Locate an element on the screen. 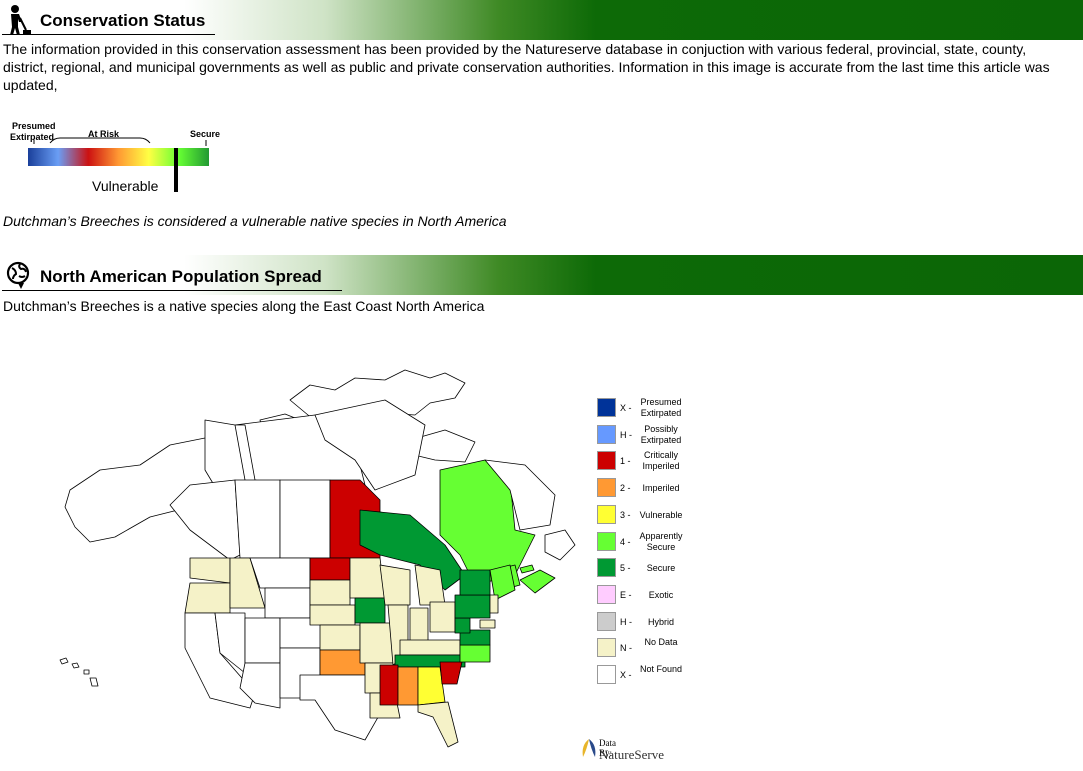  region-alberta is located at coordinates (257, 519).